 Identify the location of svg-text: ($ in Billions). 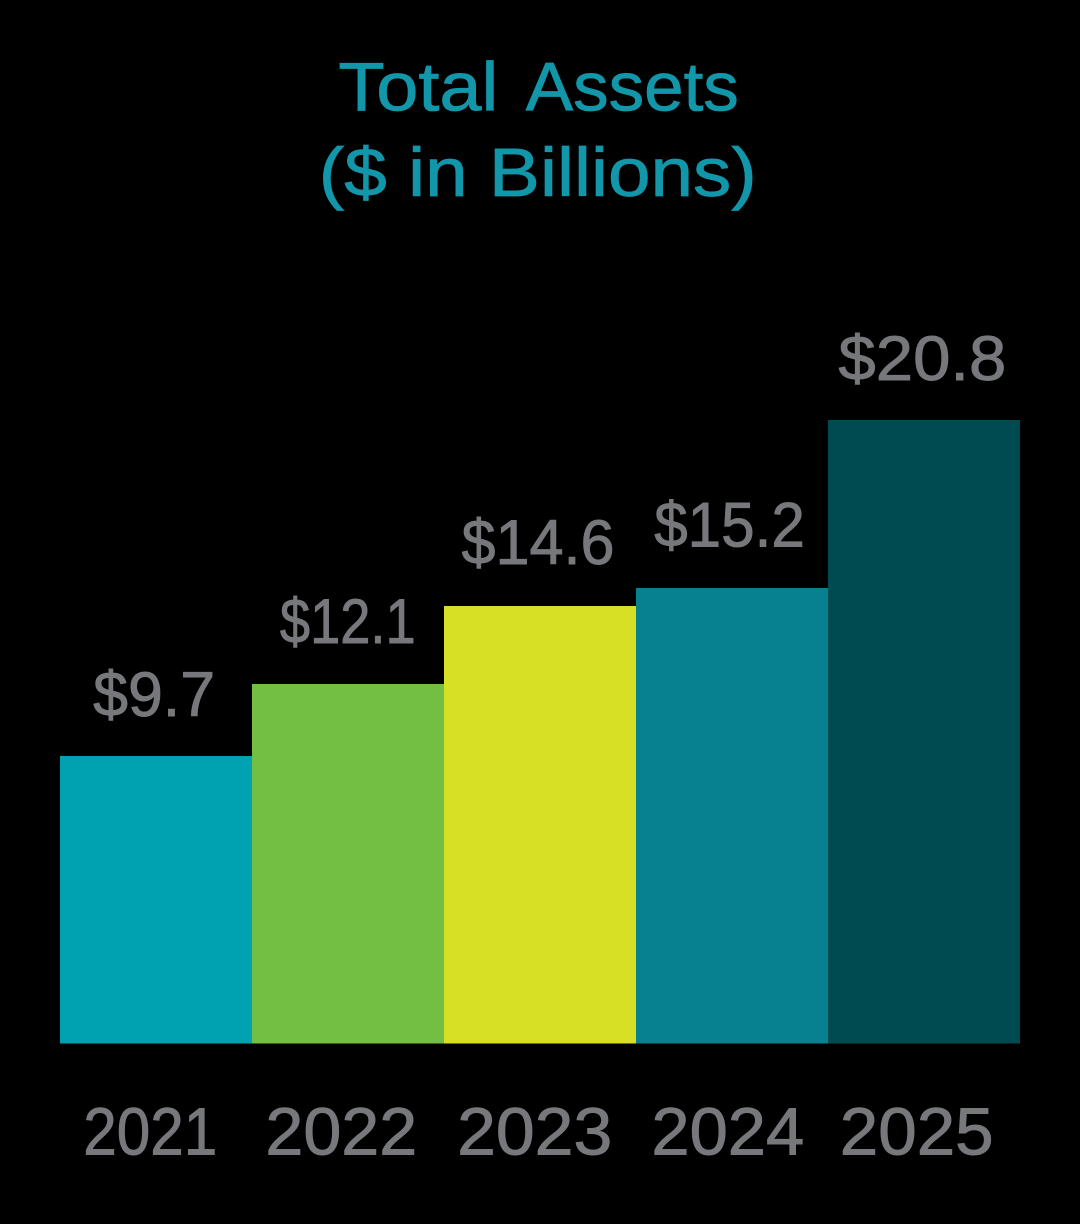
(538, 172).